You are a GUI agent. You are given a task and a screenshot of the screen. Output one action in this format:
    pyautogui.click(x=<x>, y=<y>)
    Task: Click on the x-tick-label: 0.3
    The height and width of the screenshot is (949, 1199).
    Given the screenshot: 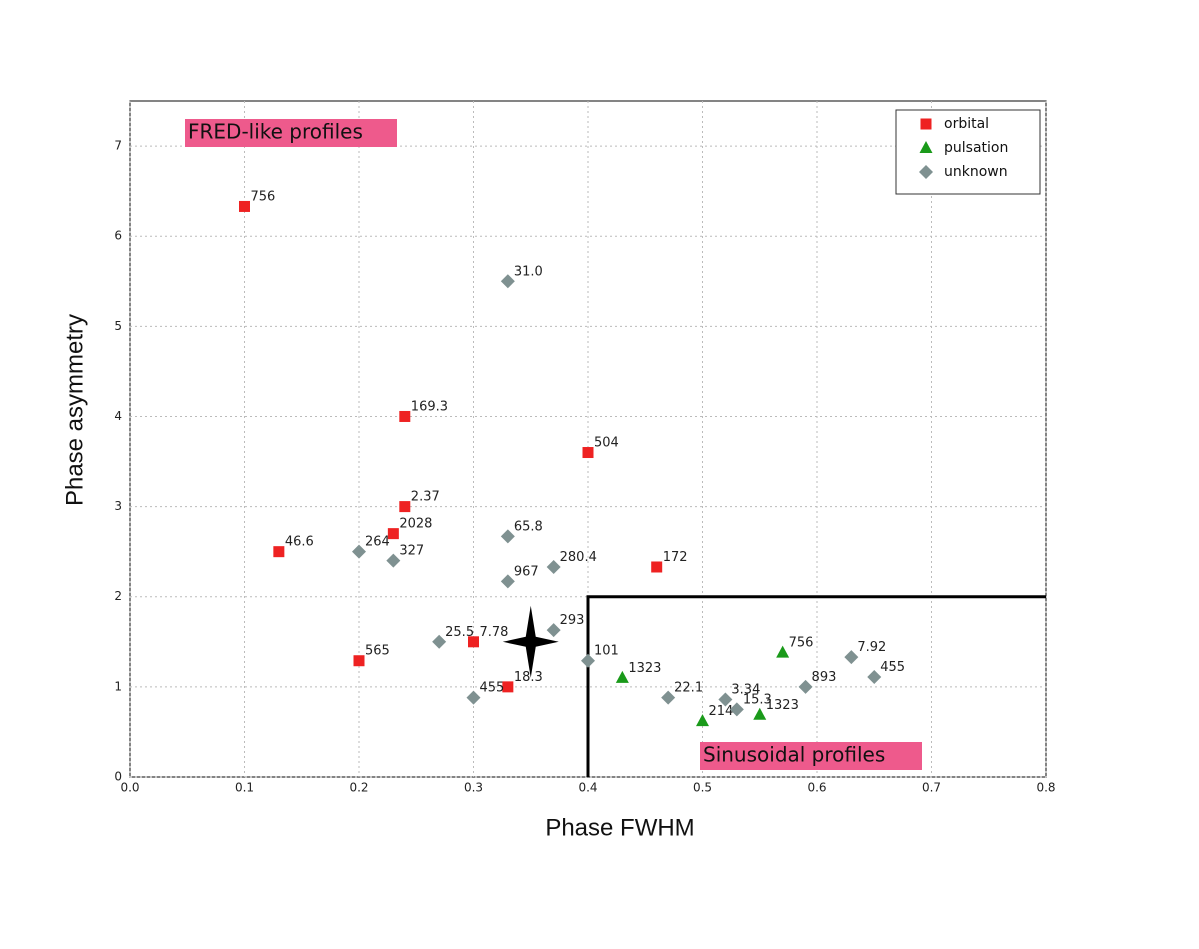 What is the action you would take?
    pyautogui.click(x=473, y=788)
    